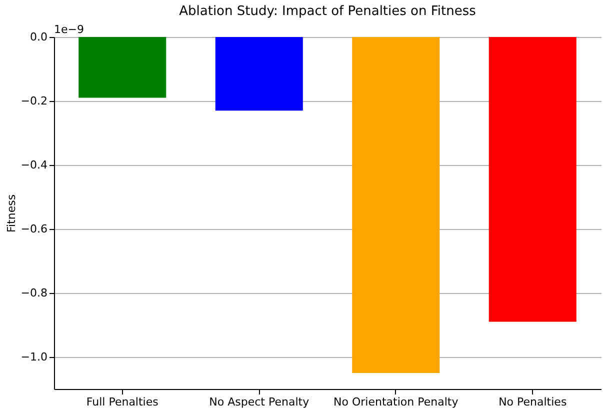 Image resolution: width=603 pixels, height=412 pixels. I want to click on y-tick-label: −0.8, so click(34, 293).